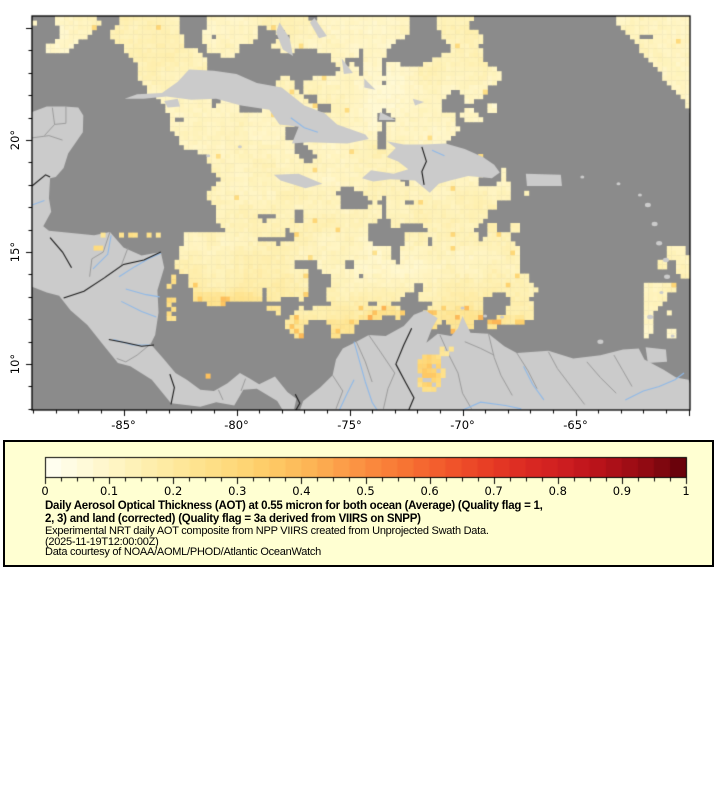  What do you see at coordinates (349, 425) in the screenshot?
I see `lon-tick-label: -75°` at bounding box center [349, 425].